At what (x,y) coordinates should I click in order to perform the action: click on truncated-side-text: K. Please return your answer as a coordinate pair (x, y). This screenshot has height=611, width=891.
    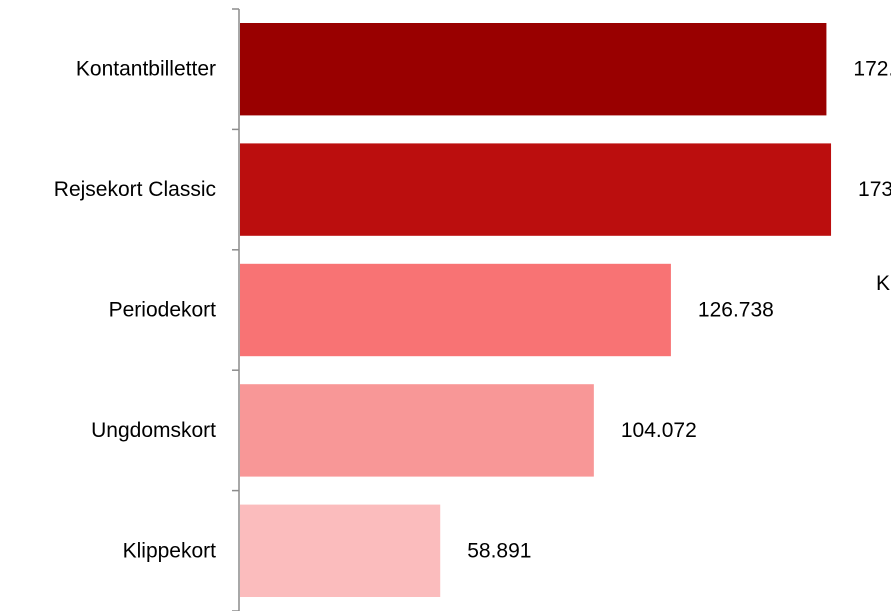
    Looking at the image, I should click on (883, 283).